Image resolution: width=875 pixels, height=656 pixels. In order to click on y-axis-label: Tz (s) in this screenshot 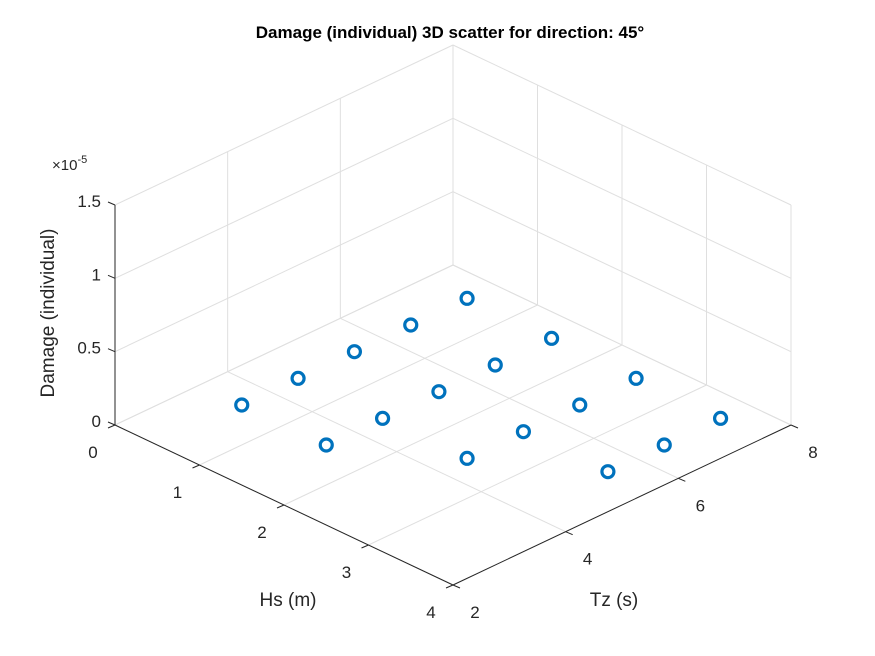, I will do `click(614, 600)`.